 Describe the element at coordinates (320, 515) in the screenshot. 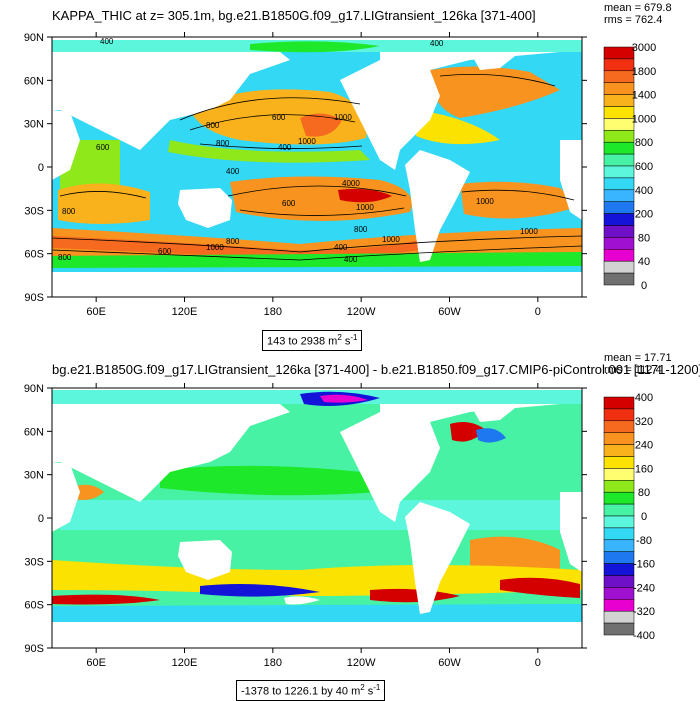

I see `panel2-tropic-cyan` at that location.